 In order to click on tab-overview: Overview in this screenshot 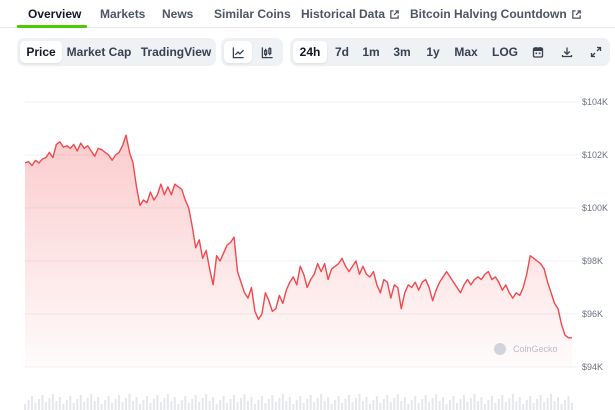, I will do `click(55, 14)`.